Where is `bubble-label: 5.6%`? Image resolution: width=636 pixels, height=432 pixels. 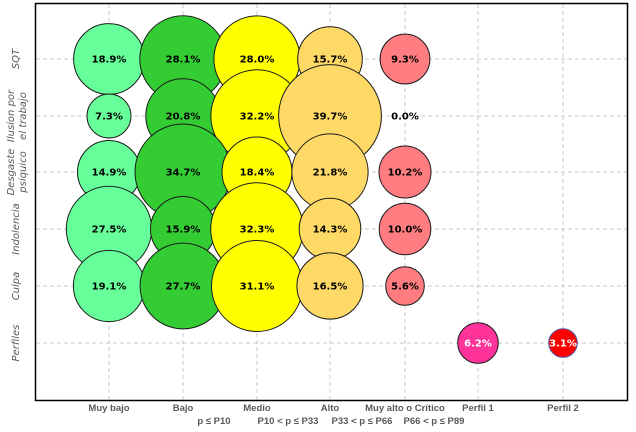
bubble-label: 5.6% is located at coordinates (405, 287).